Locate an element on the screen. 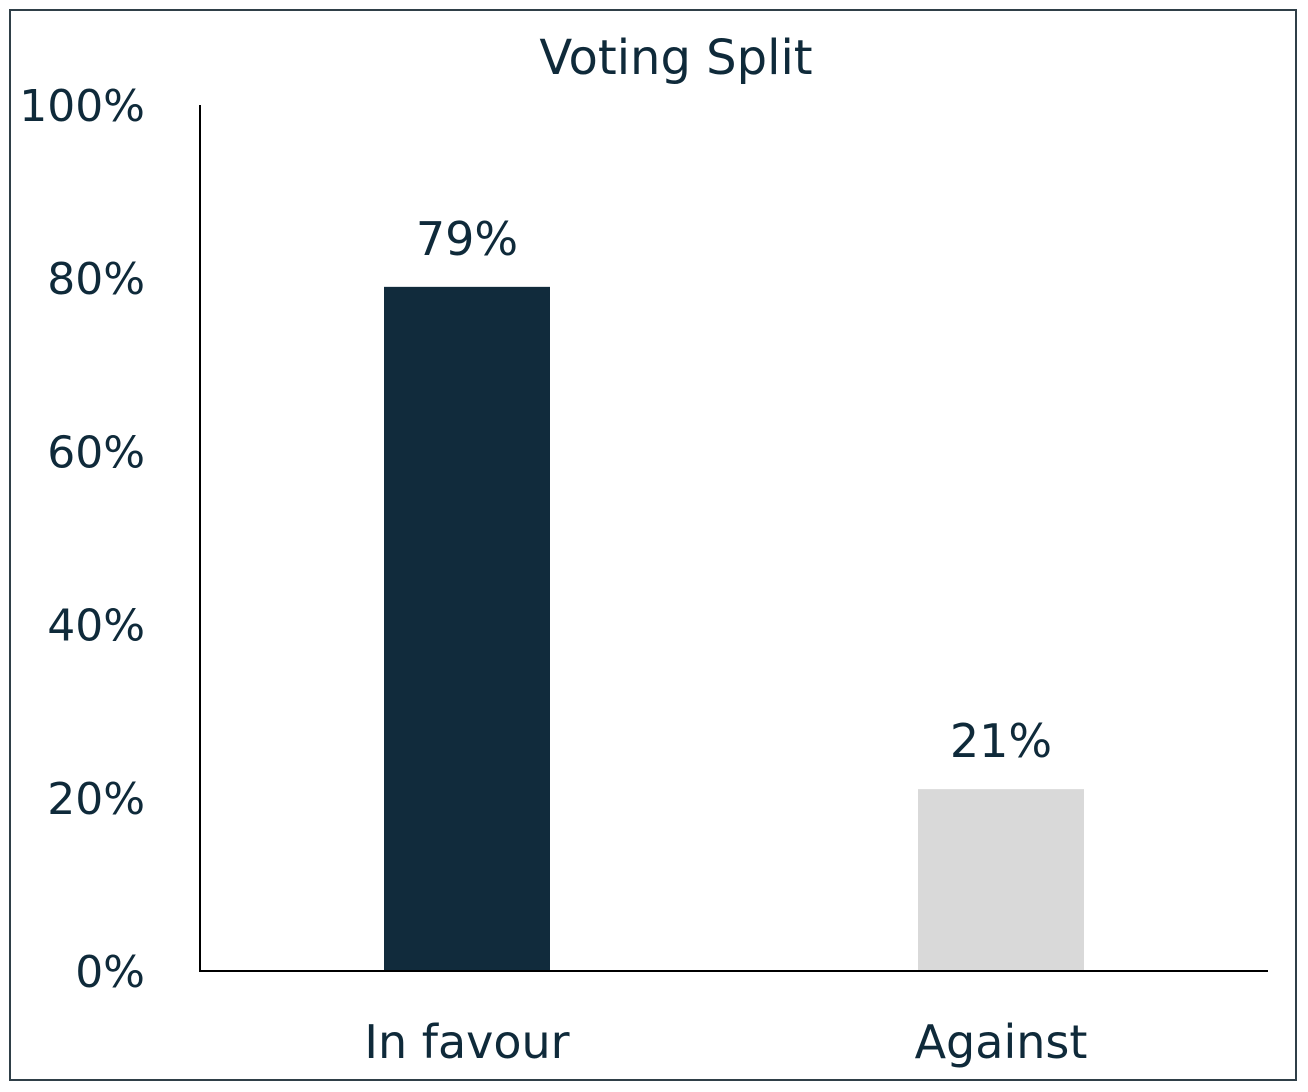  x-tick-label: Against is located at coordinates (1001, 1042).